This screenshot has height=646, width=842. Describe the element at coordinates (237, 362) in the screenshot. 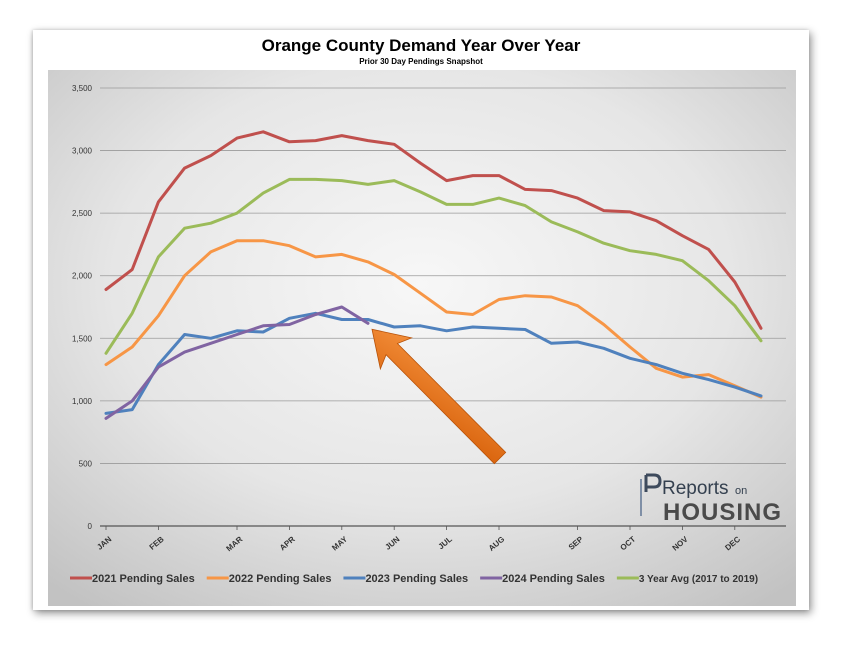

I see `series-line-2024-pending-sales` at that location.